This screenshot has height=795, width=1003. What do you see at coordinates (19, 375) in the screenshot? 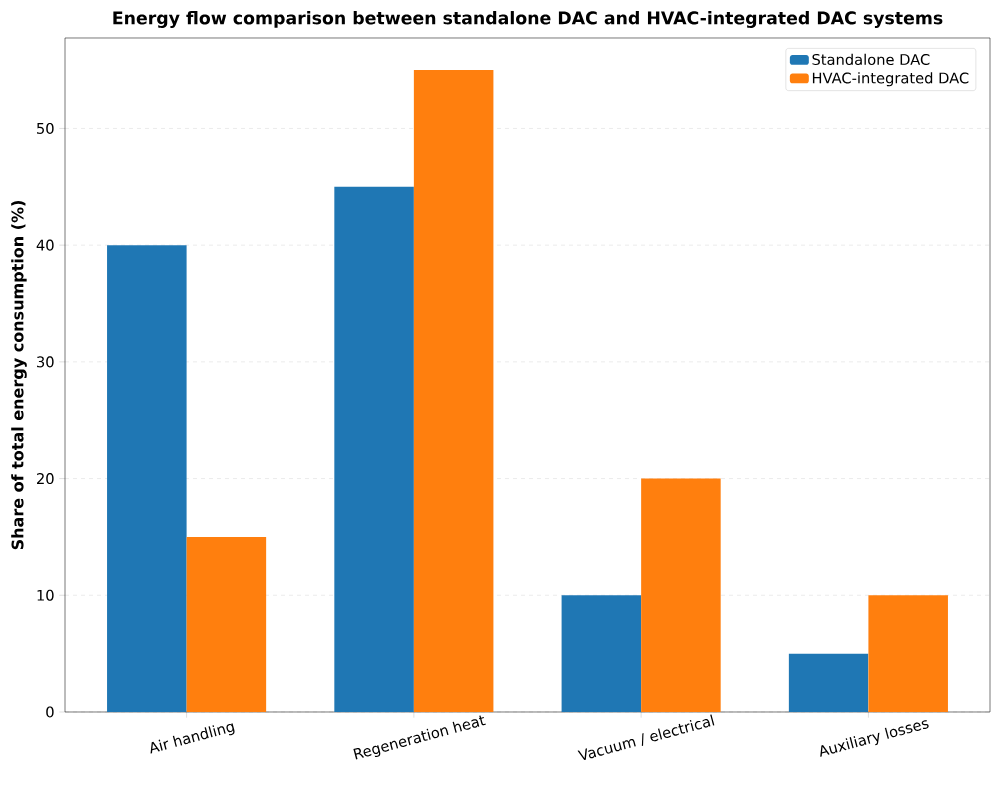
I see `y-axis-title: Share of total energy consumption (%)` at bounding box center [19, 375].